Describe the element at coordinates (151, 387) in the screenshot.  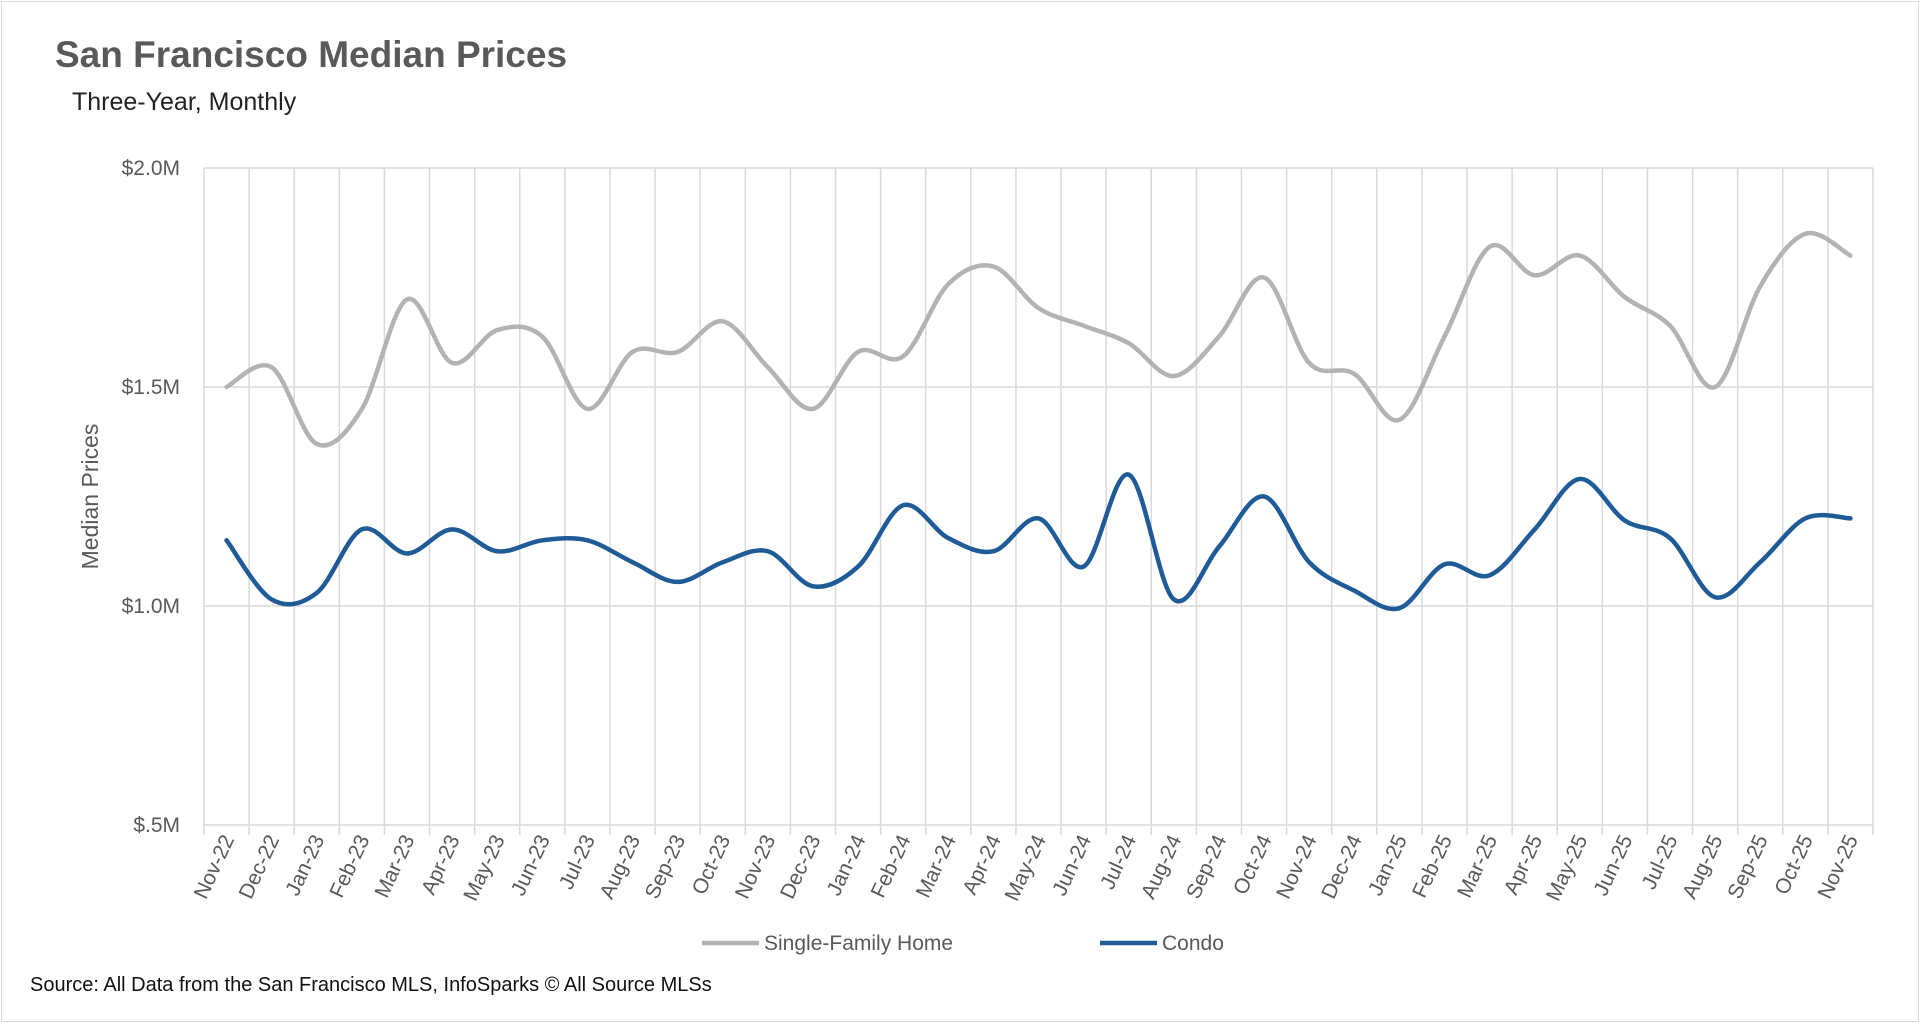
I see `y-tick-label: $1.5M` at that location.